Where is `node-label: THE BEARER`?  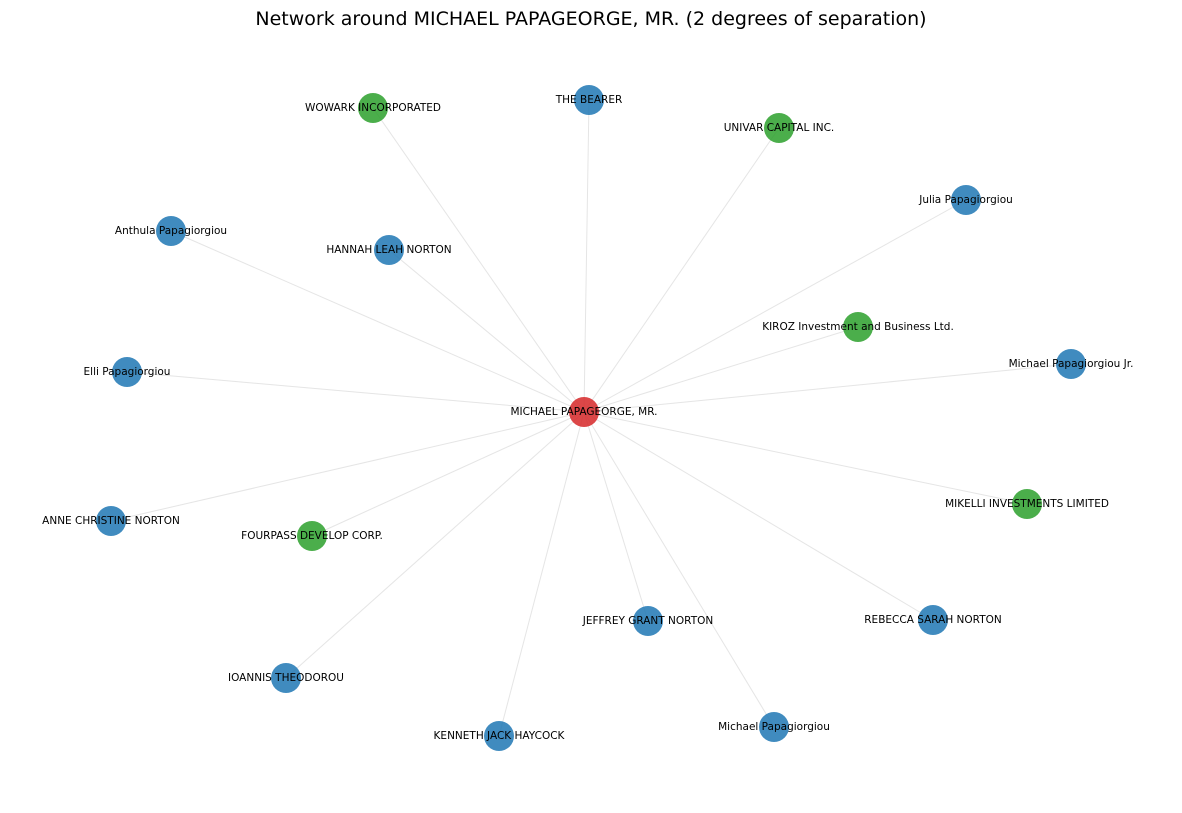 node-label: THE BEARER is located at coordinates (589, 100).